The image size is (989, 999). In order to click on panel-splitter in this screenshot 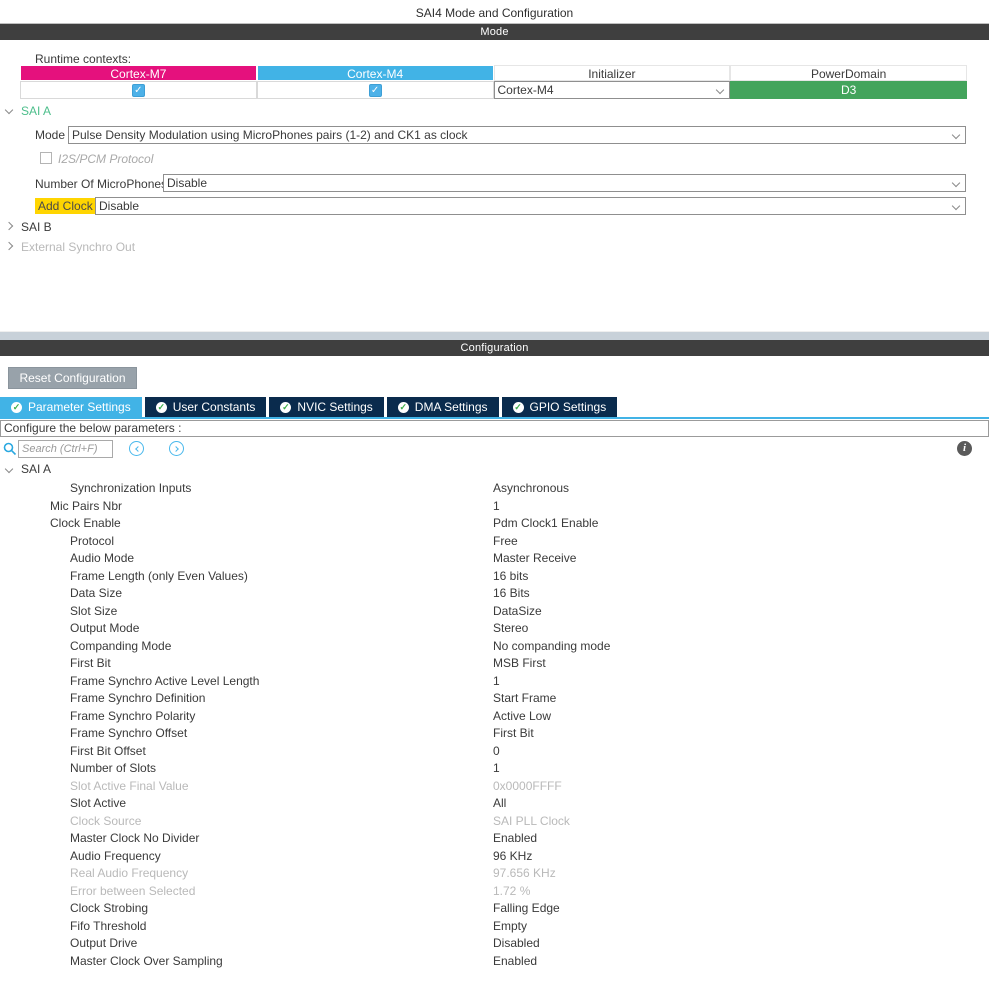, I will do `click(494, 335)`.